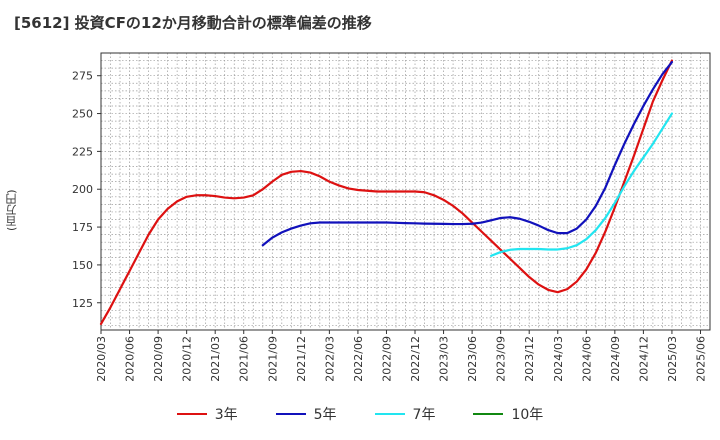  I want to click on x-tick-label: 2024/06, so click(586, 359).